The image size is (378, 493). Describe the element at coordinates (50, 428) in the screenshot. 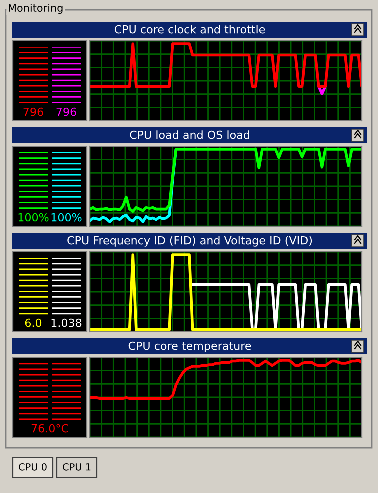

I see `text: 76.0°C` at that location.